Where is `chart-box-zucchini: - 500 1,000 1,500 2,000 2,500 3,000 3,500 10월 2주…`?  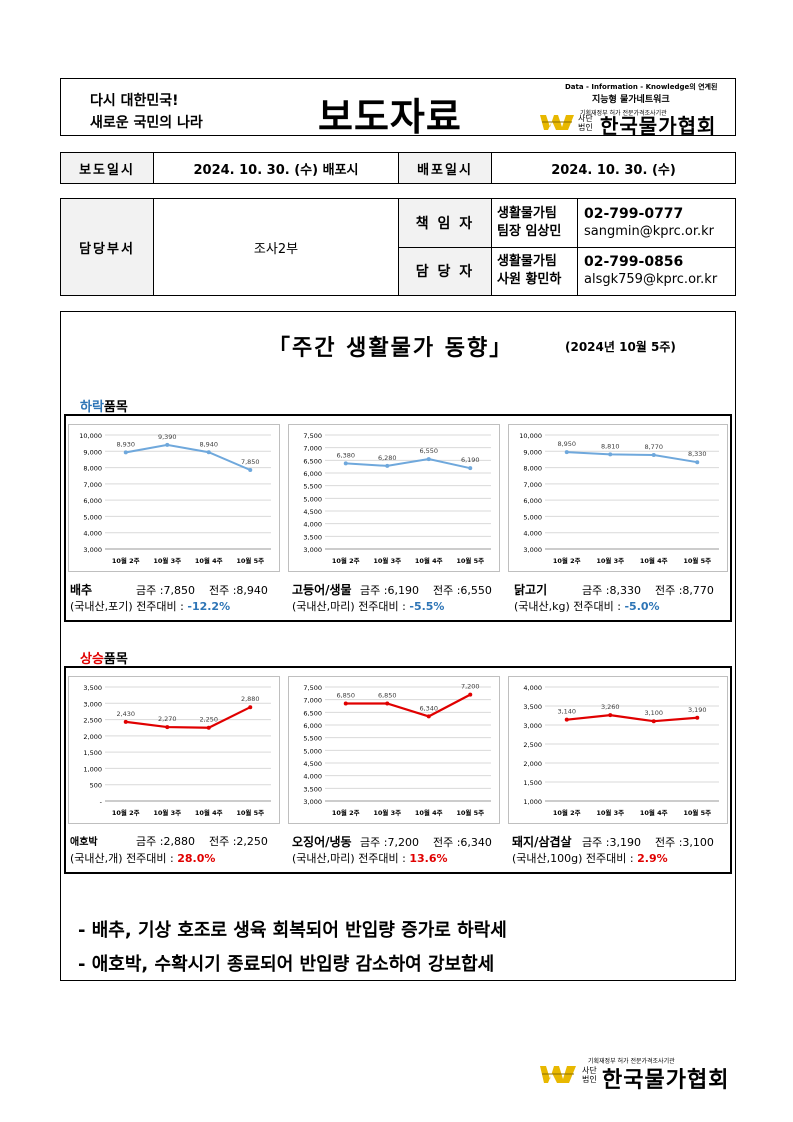
chart-box-zucchini: - 500 1,000 1,500 2,000 2,500 3,000 3,500 10월 2주… is located at coordinates (174, 750).